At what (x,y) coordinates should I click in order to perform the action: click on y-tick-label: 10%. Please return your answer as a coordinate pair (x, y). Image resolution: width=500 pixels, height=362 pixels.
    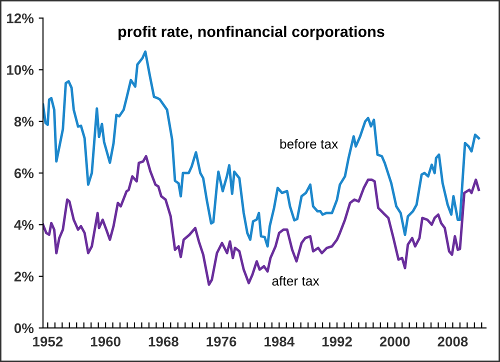
    Looking at the image, I should click on (20, 70).